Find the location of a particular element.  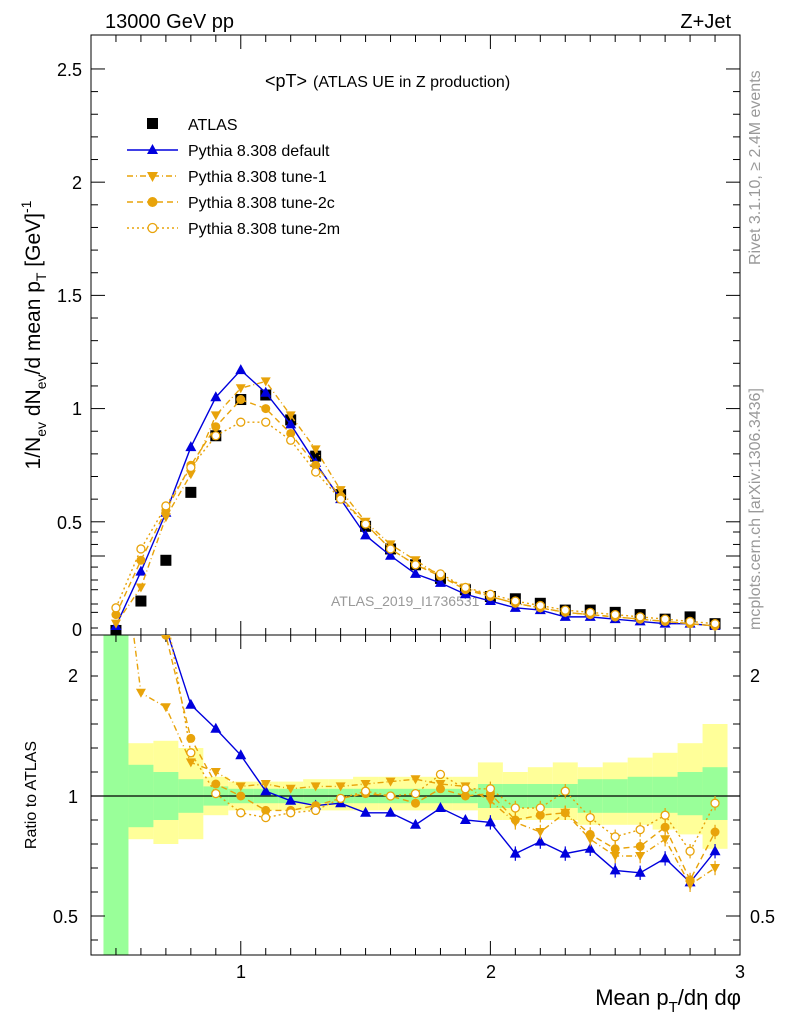

y-tick-label: 1 is located at coordinates (77, 409).